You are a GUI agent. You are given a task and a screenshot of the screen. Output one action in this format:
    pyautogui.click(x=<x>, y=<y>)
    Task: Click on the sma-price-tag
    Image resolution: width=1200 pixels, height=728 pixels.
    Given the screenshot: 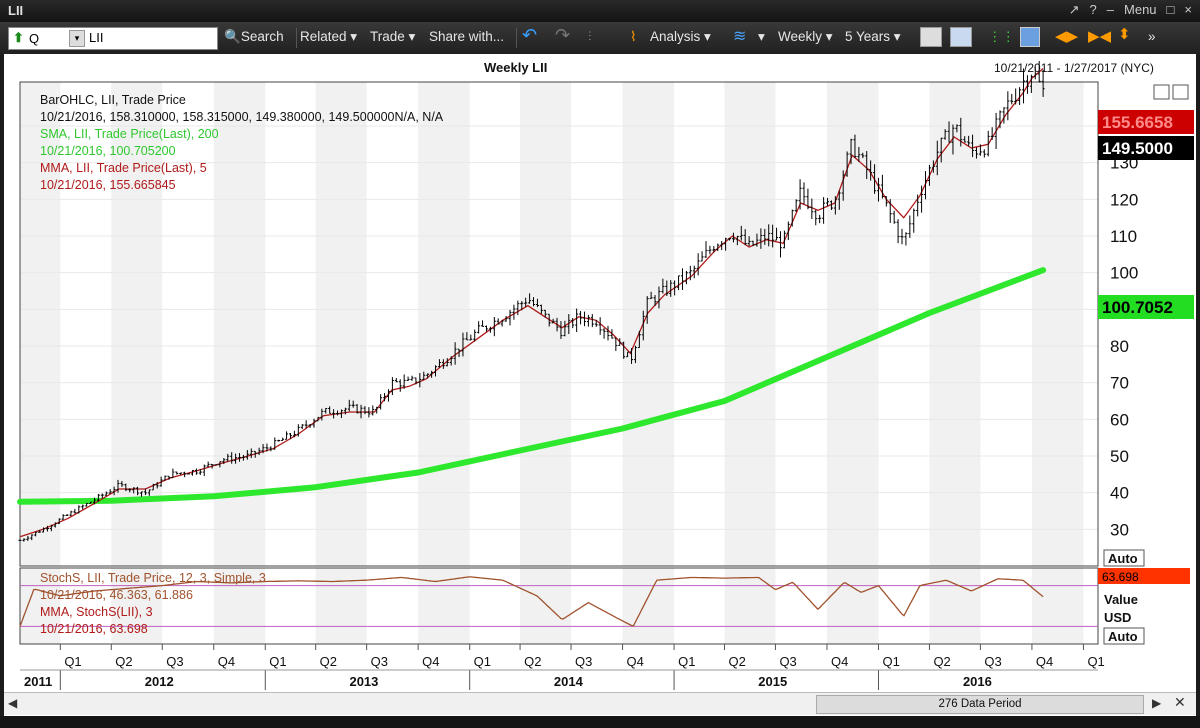 What is the action you would take?
    pyautogui.click(x=1146, y=307)
    